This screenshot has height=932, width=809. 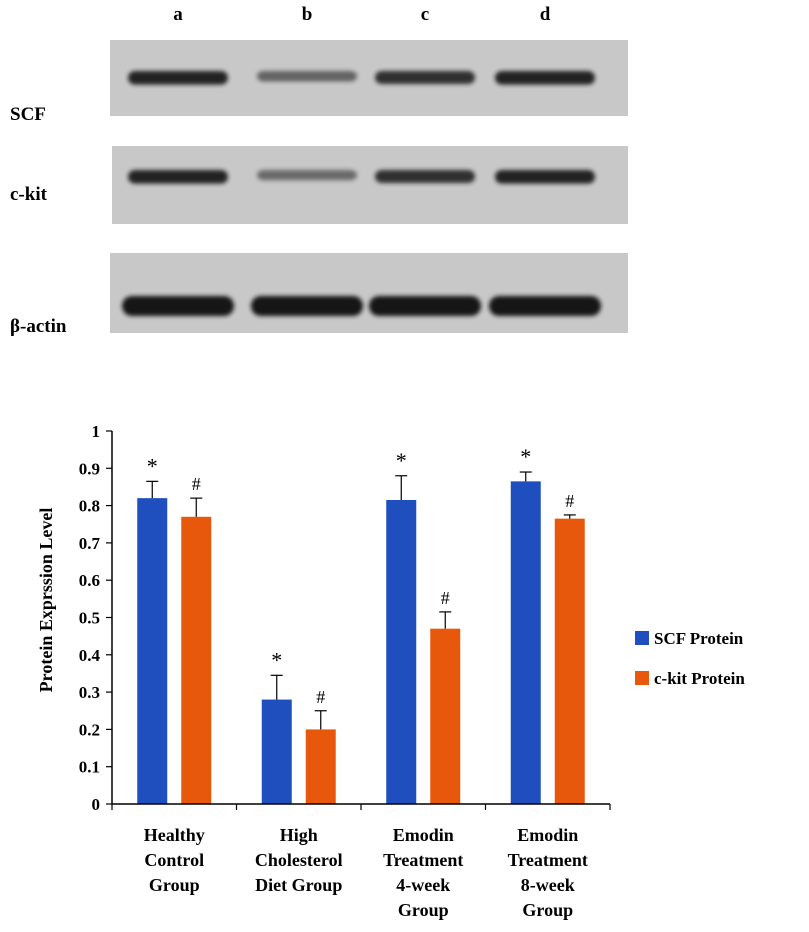 I want to click on y-tick-label: 0.8, so click(x=89, y=506).